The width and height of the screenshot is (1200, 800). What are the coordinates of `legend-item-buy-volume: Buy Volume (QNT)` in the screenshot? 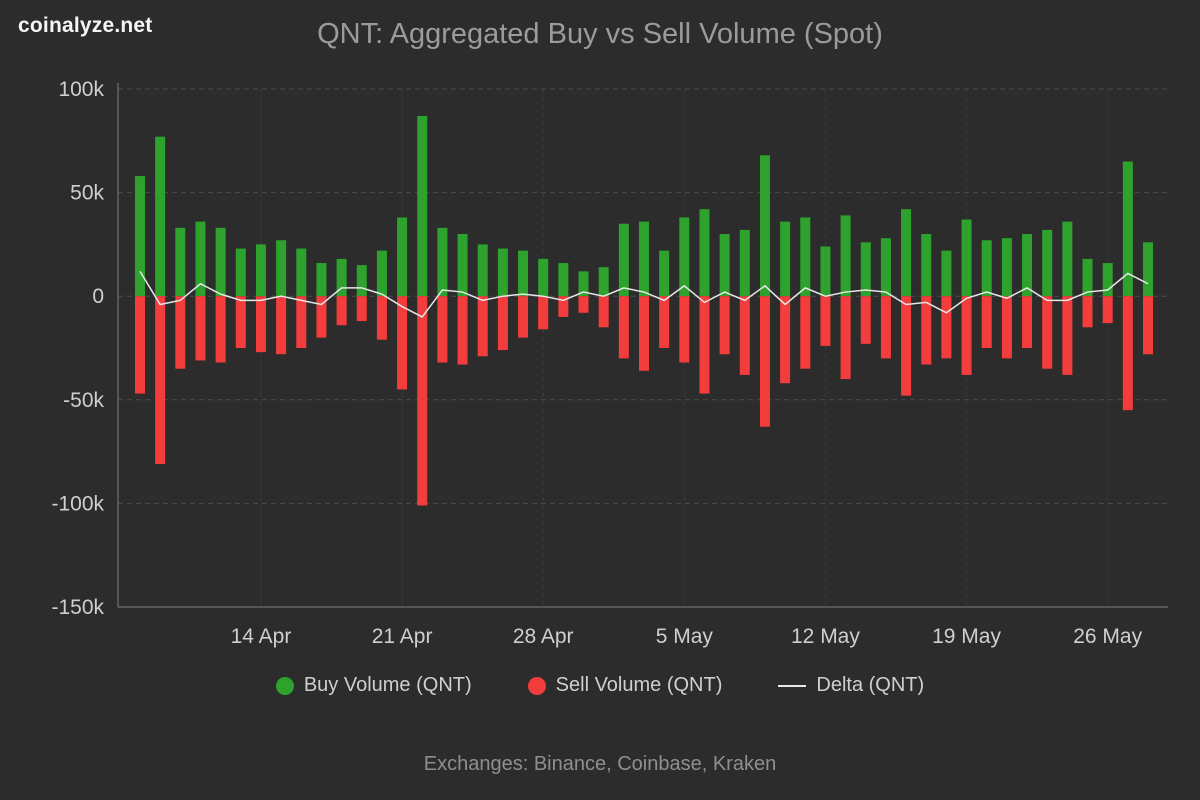 It's located at (373, 685).